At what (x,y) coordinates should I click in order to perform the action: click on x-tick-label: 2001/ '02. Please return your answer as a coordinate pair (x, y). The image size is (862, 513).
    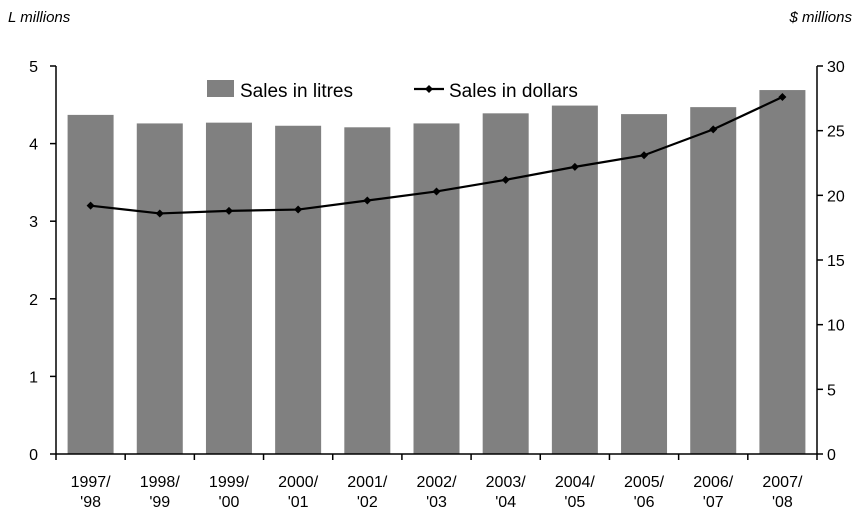
    Looking at the image, I should click on (367, 492).